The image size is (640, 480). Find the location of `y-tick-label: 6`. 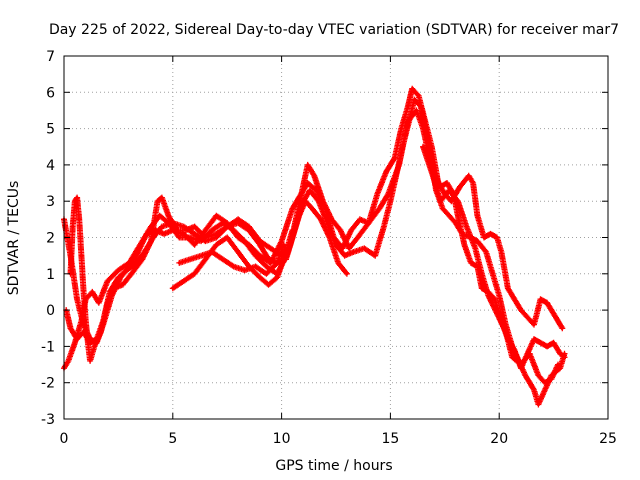

y-tick-label: 6 is located at coordinates (50, 93).